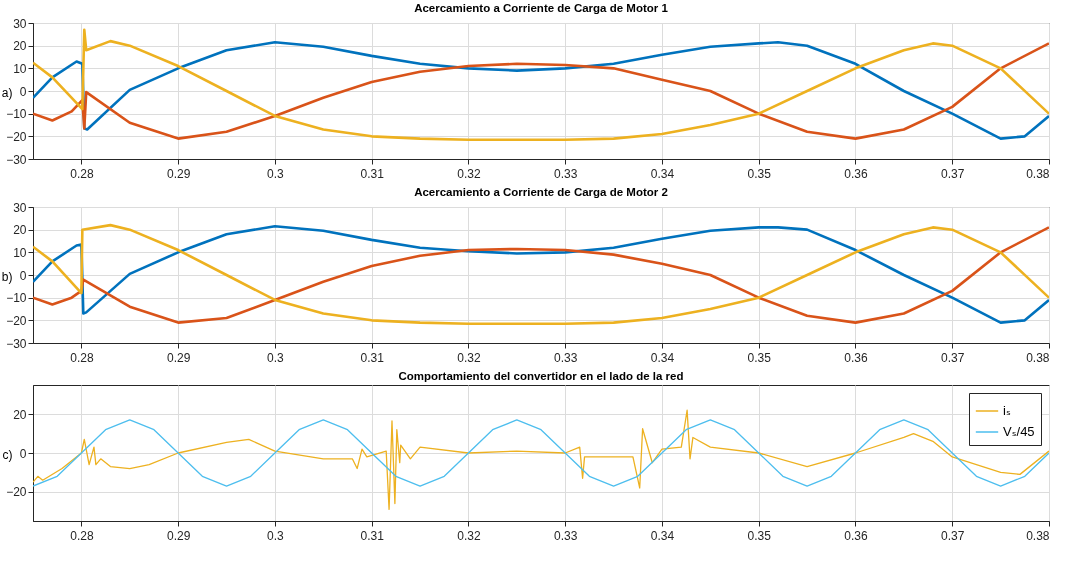 This screenshot has width=1071, height=563. I want to click on legend-label: iₛ, so click(1007, 410).